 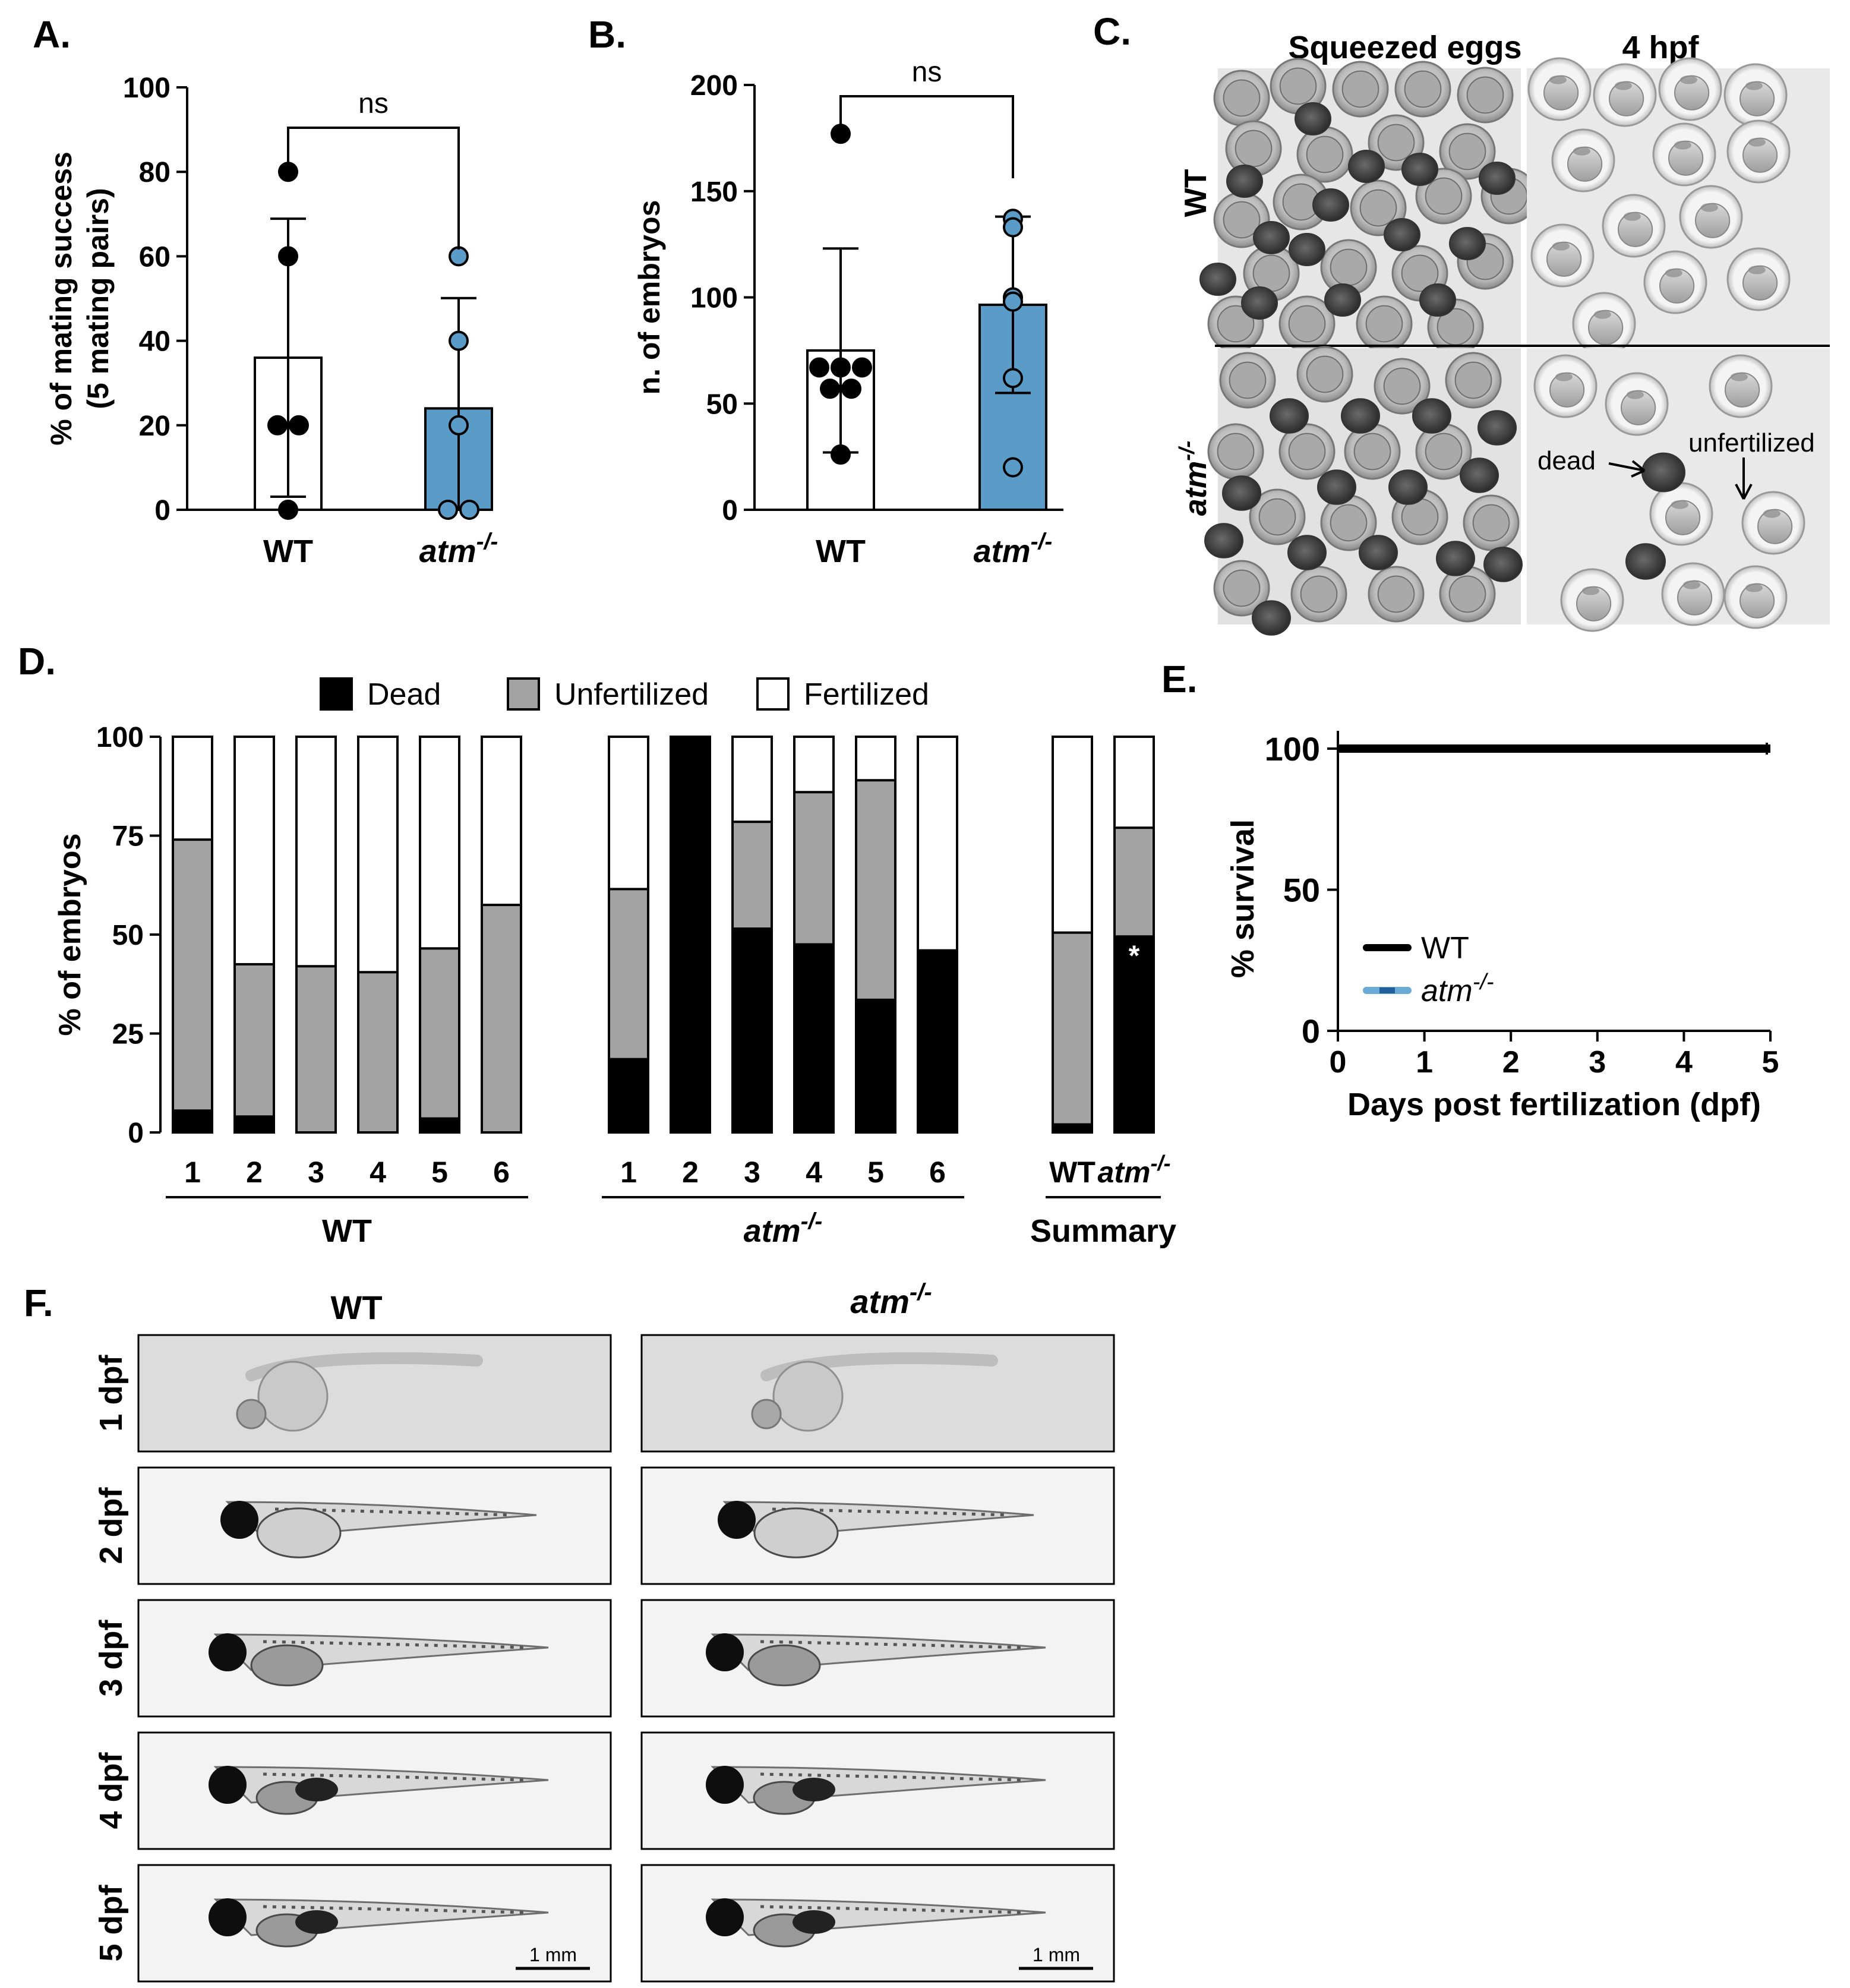 I want to click on scale-bar-label: 1 mm, so click(x=1056, y=1954).